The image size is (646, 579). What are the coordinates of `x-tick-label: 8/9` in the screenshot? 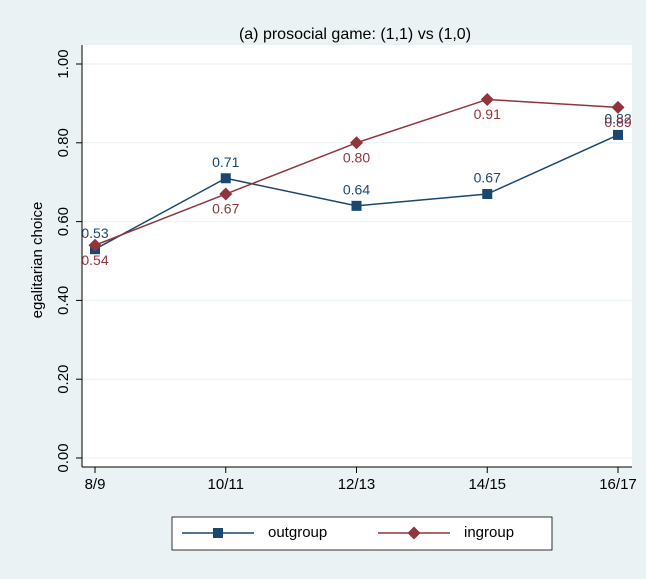 It's located at (95, 484).